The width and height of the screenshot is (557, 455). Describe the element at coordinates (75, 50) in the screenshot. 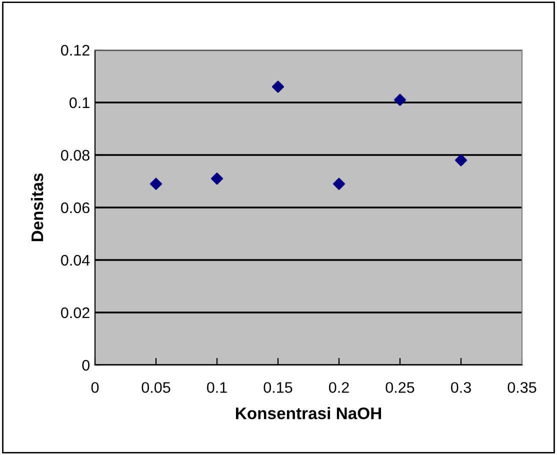

I see `y-tick-label: 0.12` at that location.